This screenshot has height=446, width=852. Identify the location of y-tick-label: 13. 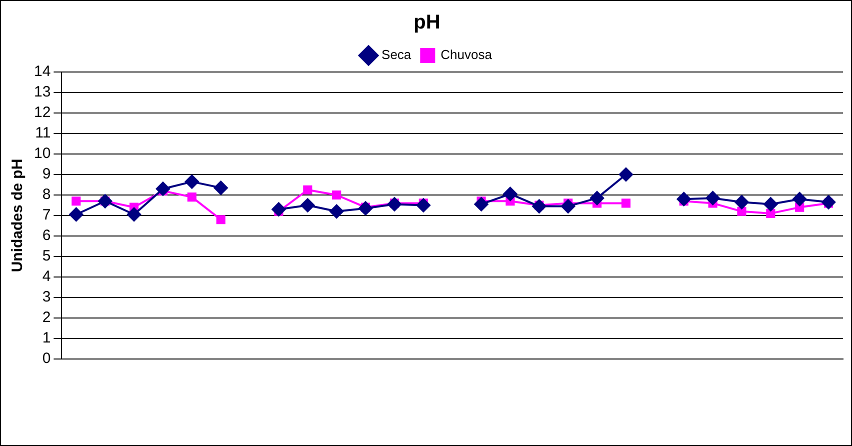
(42, 92).